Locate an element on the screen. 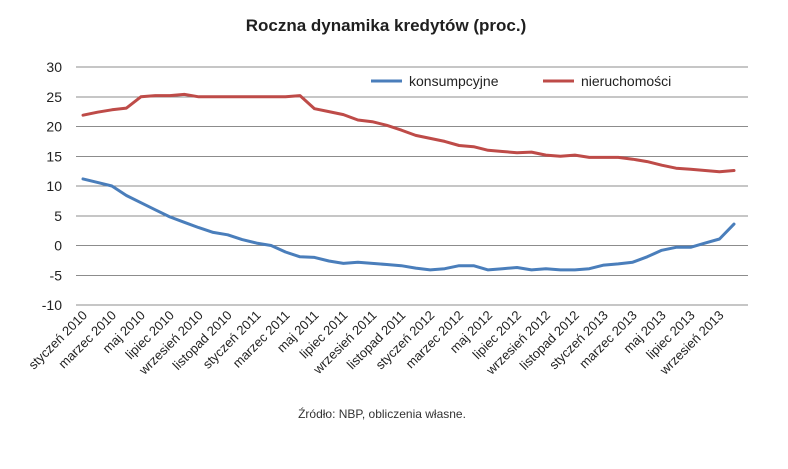 This screenshot has height=469, width=788. y-axis: 30 25 20 15 10 5 0 -5 -10 is located at coordinates (52, 186).